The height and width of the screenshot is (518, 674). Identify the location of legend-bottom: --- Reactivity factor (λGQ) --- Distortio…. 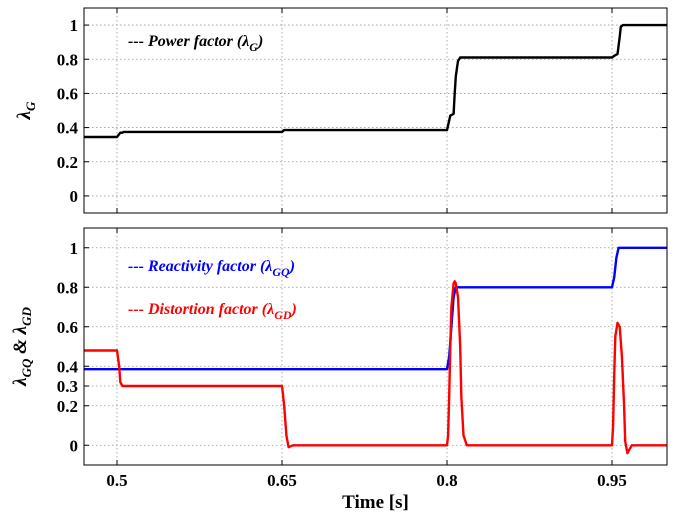
(212, 290).